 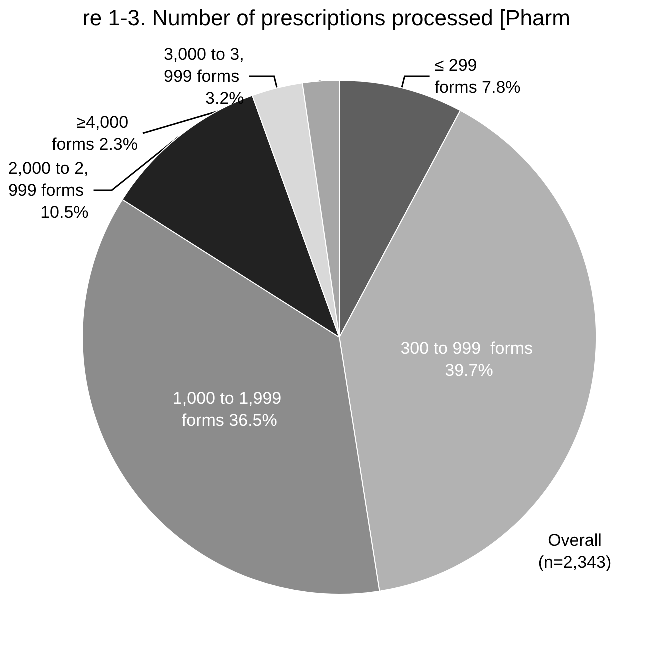 I want to click on data-label: 10.5%, so click(x=64, y=212).